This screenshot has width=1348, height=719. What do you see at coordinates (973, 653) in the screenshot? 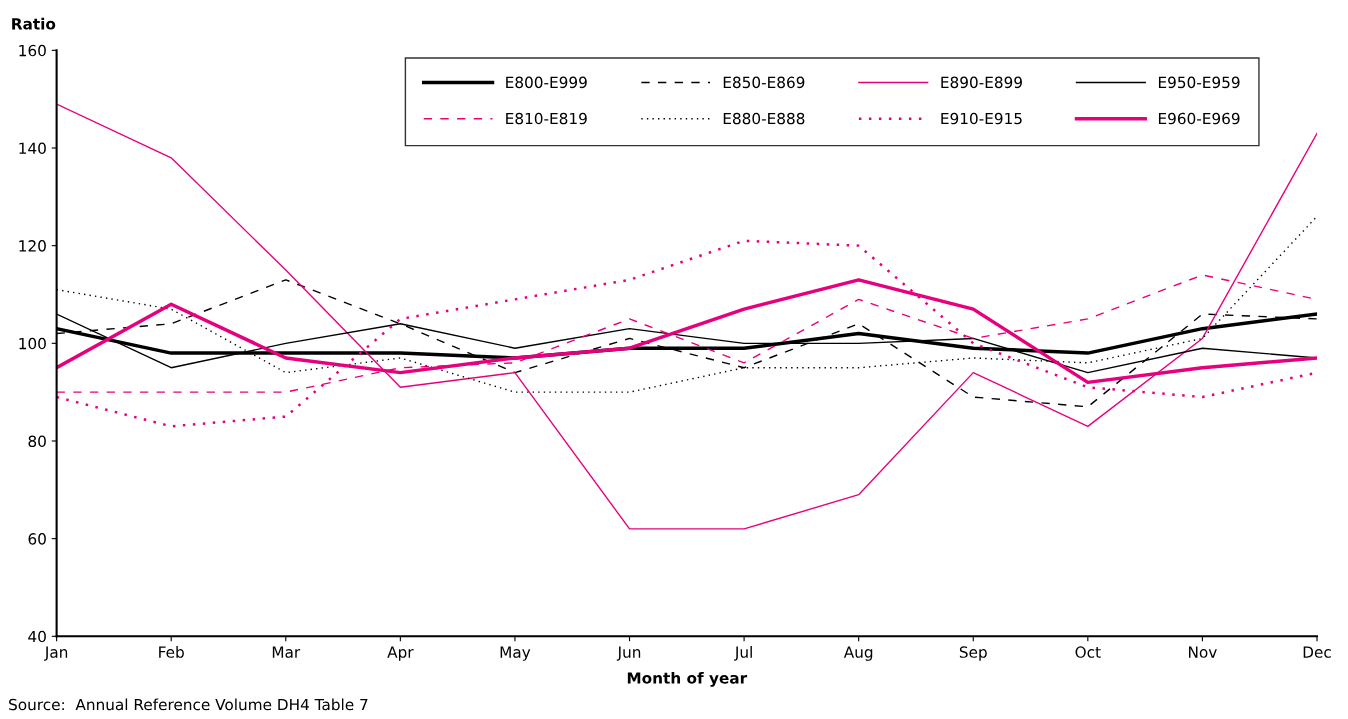
I see `x-tick-label: Sep` at bounding box center [973, 653].